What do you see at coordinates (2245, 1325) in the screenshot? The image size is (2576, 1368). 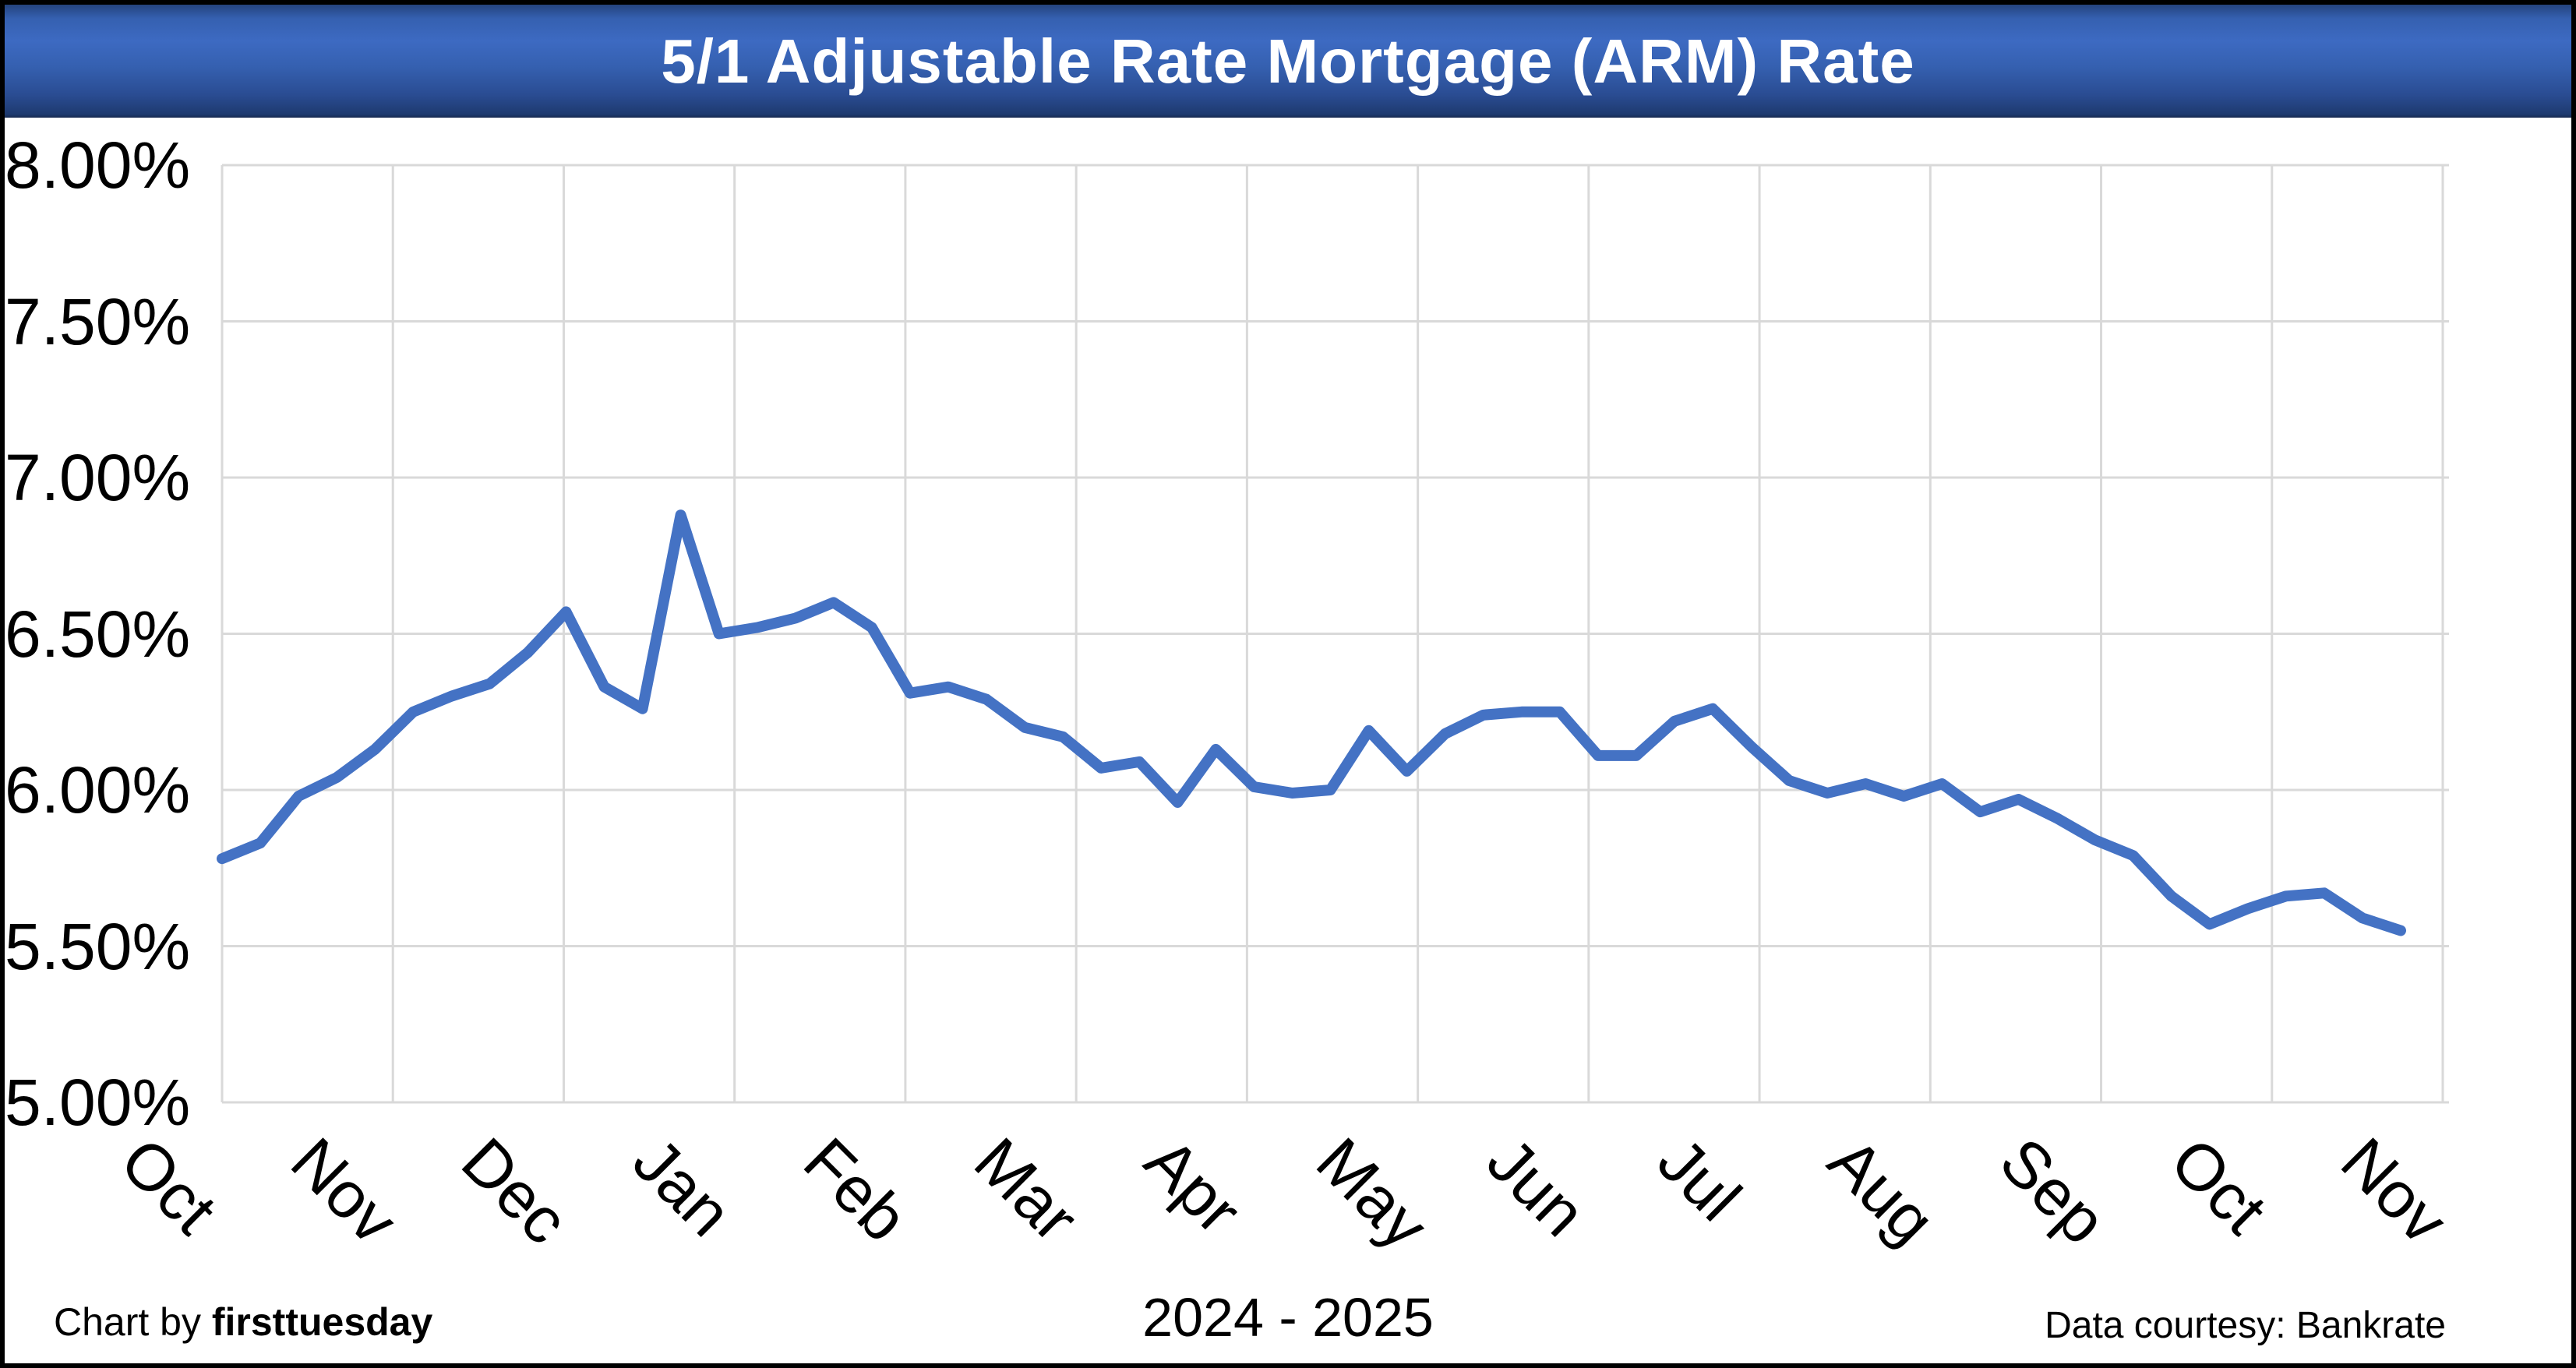 I see `data-source-label: Data courtesy: Bankrate` at bounding box center [2245, 1325].